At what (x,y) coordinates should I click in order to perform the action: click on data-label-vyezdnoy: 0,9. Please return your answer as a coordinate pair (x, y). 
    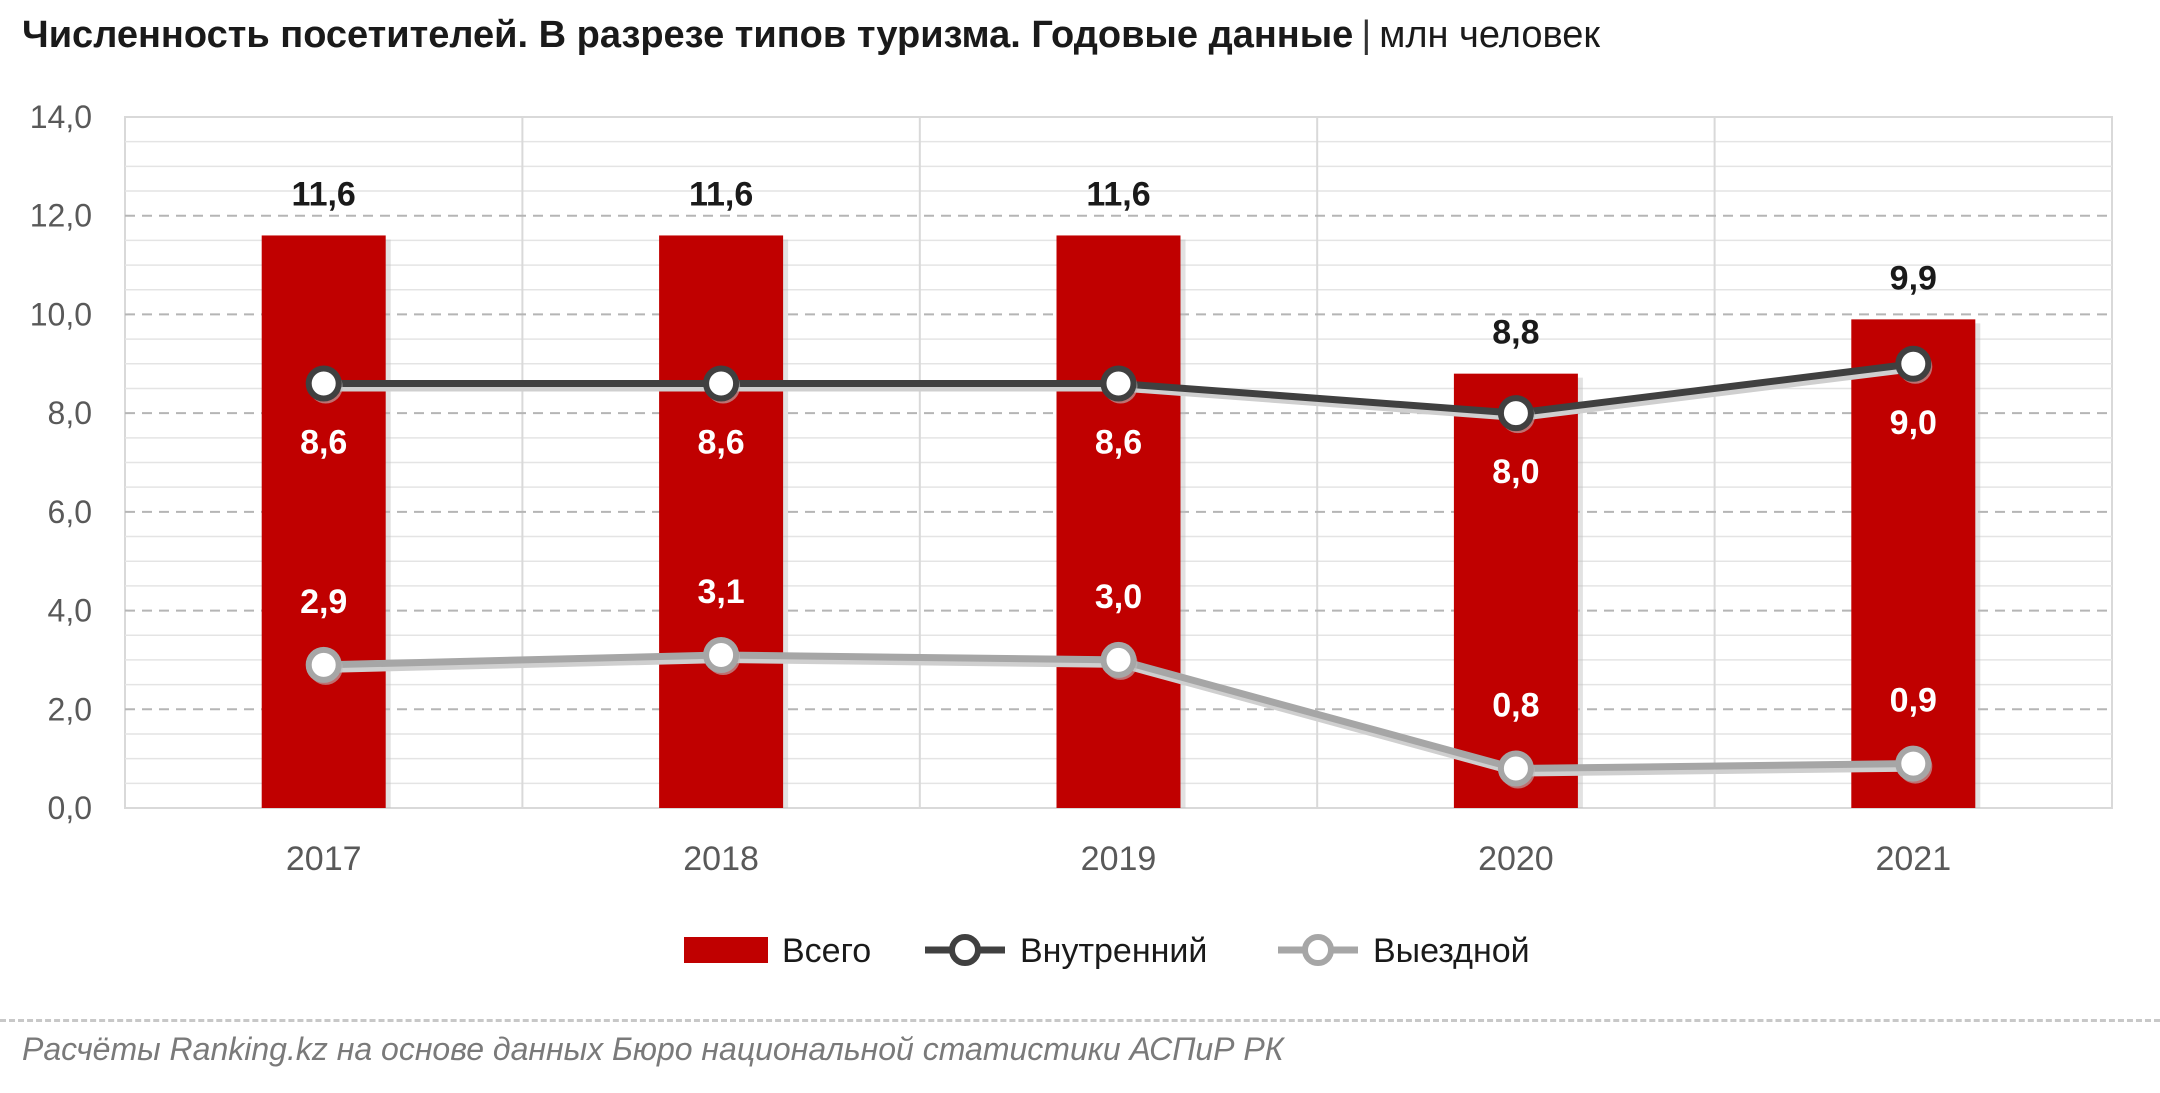
    Looking at the image, I should click on (1913, 701).